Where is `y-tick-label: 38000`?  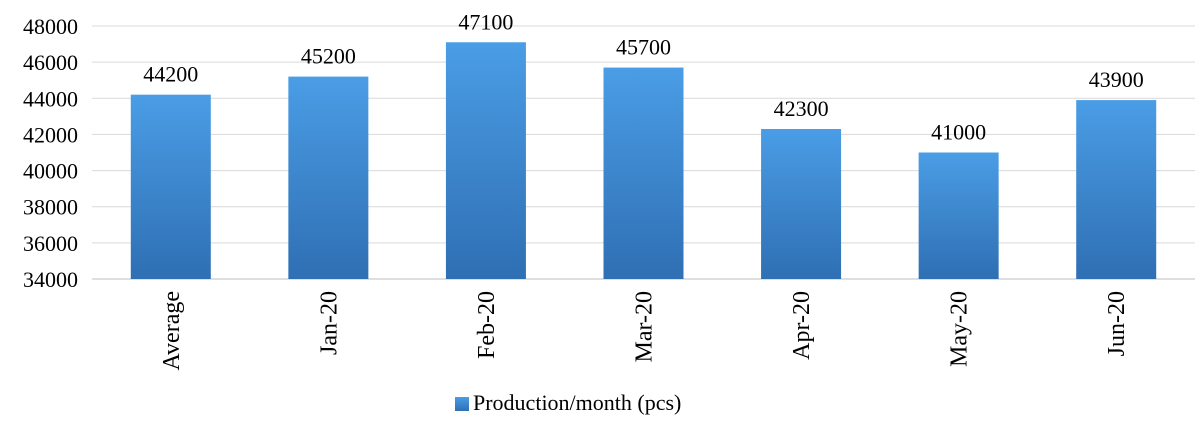 y-tick-label: 38000 is located at coordinates (50, 207).